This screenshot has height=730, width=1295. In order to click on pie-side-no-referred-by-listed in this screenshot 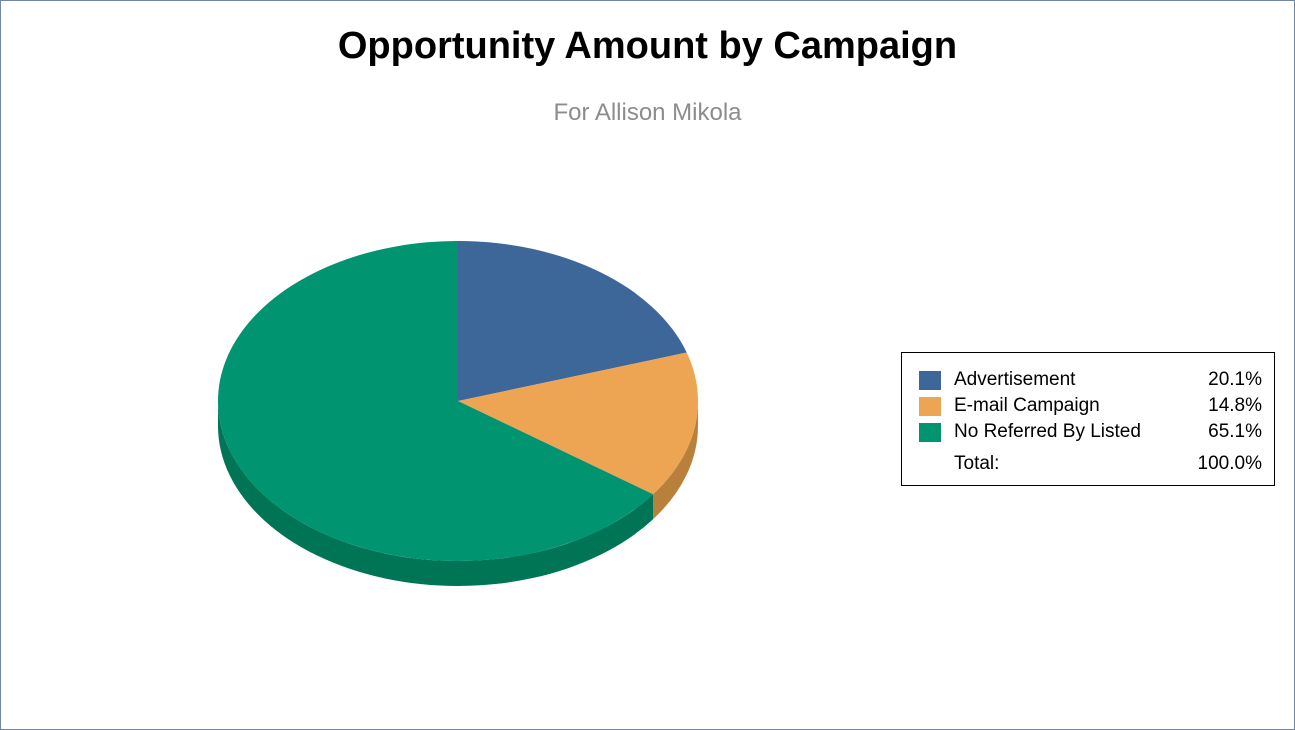, I will do `click(436, 493)`.